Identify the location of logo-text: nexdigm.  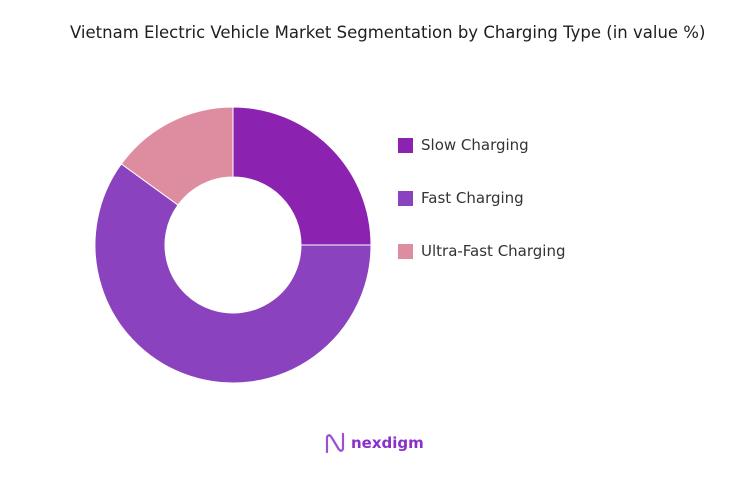
(387, 443).